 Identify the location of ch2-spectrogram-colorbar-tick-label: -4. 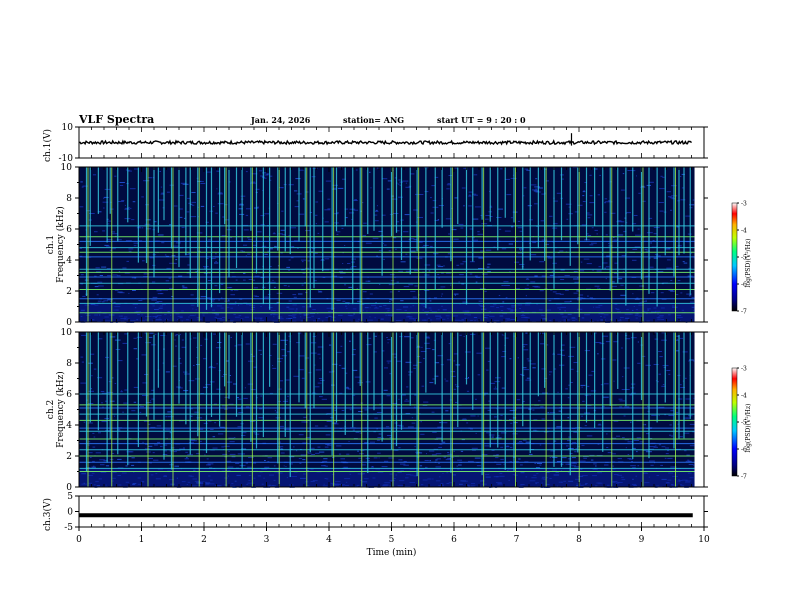
(744, 396).